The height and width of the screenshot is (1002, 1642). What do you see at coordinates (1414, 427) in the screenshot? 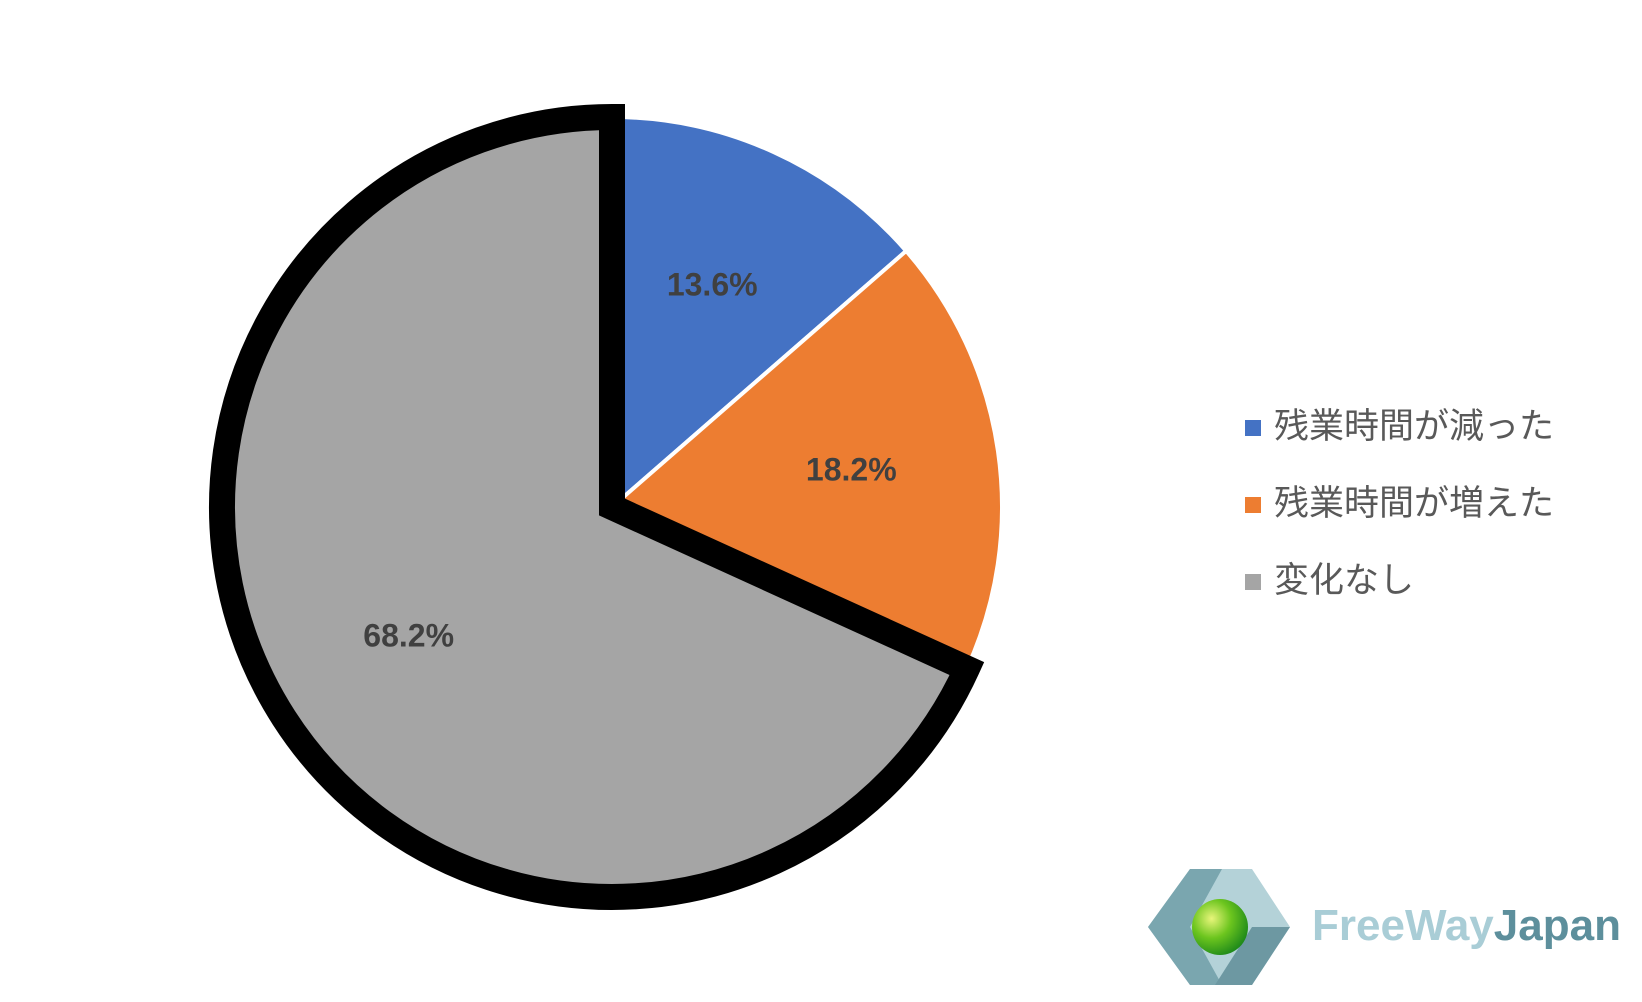
I see `legend-label: 残業時間が減った` at bounding box center [1414, 427].